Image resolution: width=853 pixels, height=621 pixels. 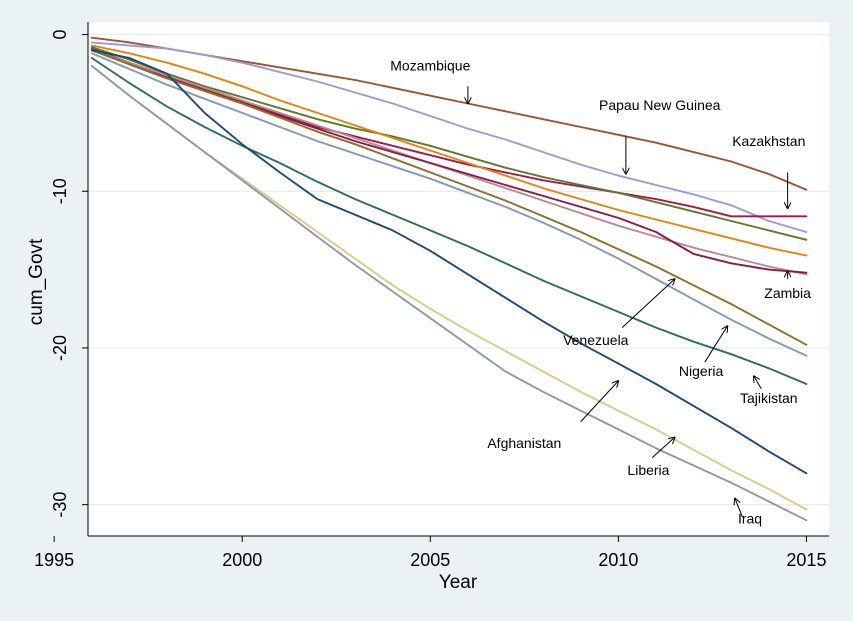 I want to click on y-tick-label: -10, so click(x=60, y=191).